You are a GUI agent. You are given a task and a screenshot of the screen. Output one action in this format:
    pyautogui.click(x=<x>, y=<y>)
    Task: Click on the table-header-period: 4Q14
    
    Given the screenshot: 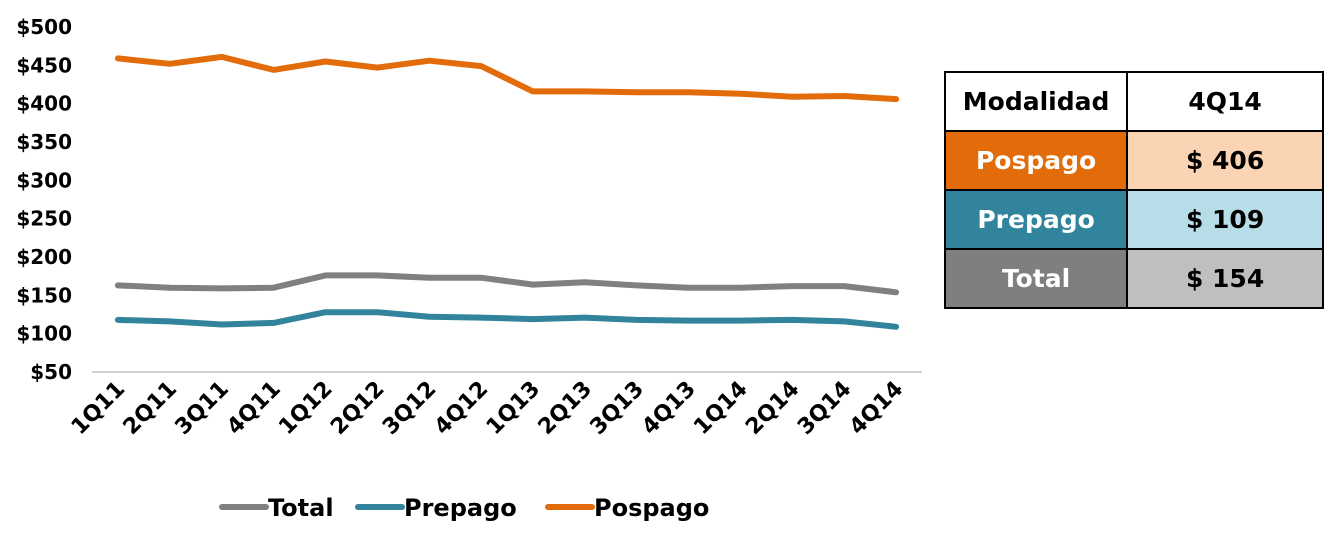 What is the action you would take?
    pyautogui.click(x=1225, y=101)
    